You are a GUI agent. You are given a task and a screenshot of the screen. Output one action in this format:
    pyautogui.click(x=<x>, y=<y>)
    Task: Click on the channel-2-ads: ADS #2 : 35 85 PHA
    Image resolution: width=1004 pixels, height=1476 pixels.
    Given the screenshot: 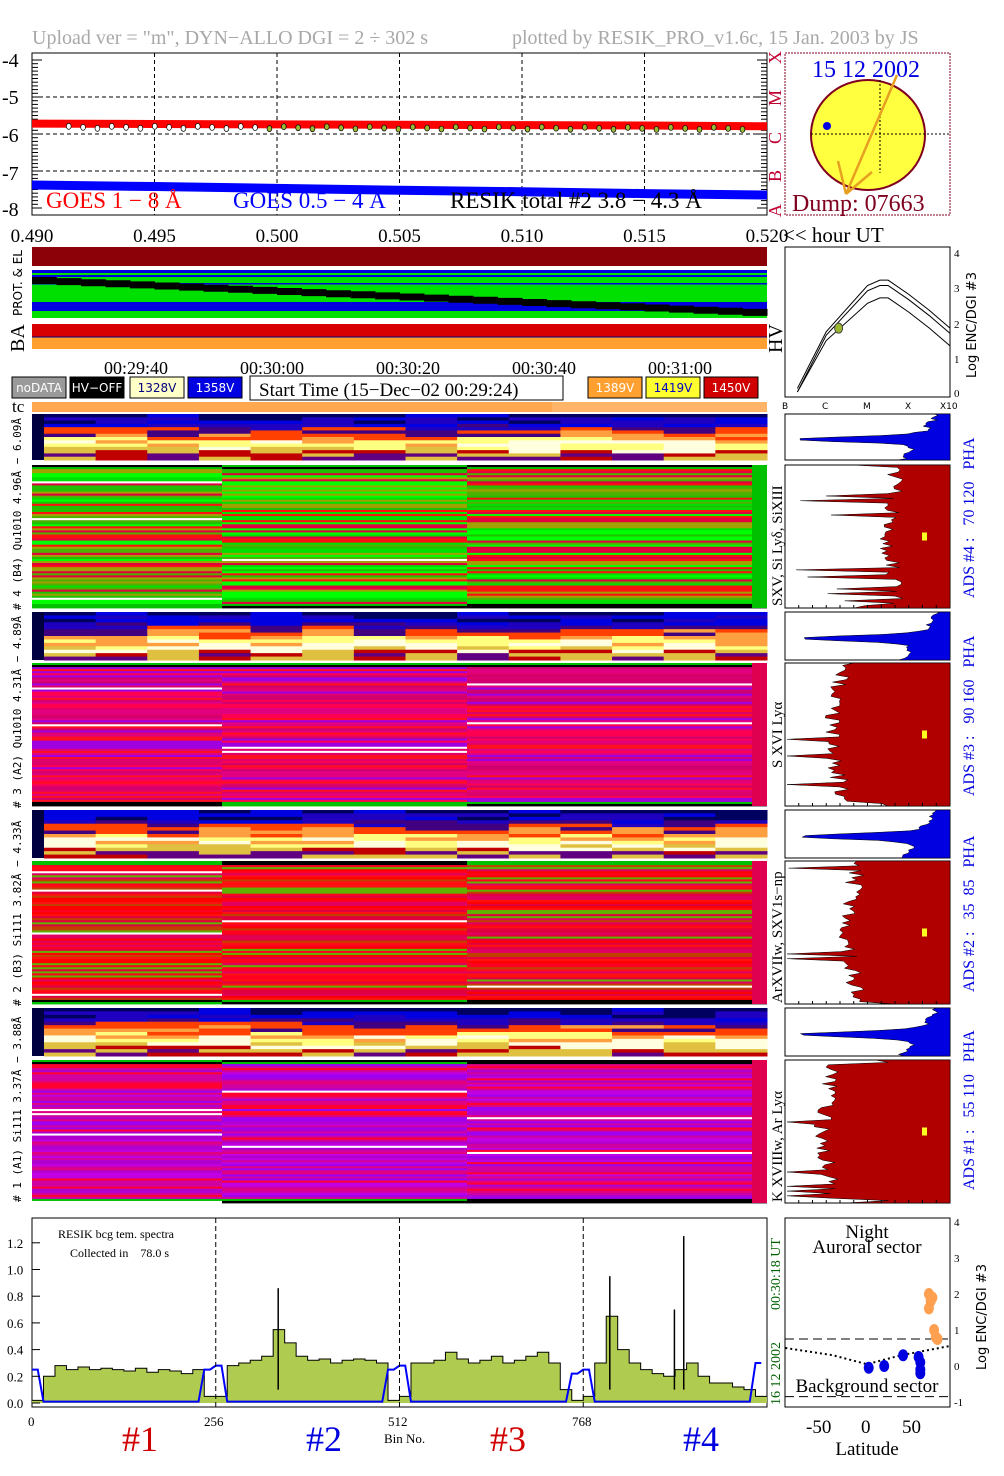 What is the action you would take?
    pyautogui.click(x=969, y=913)
    